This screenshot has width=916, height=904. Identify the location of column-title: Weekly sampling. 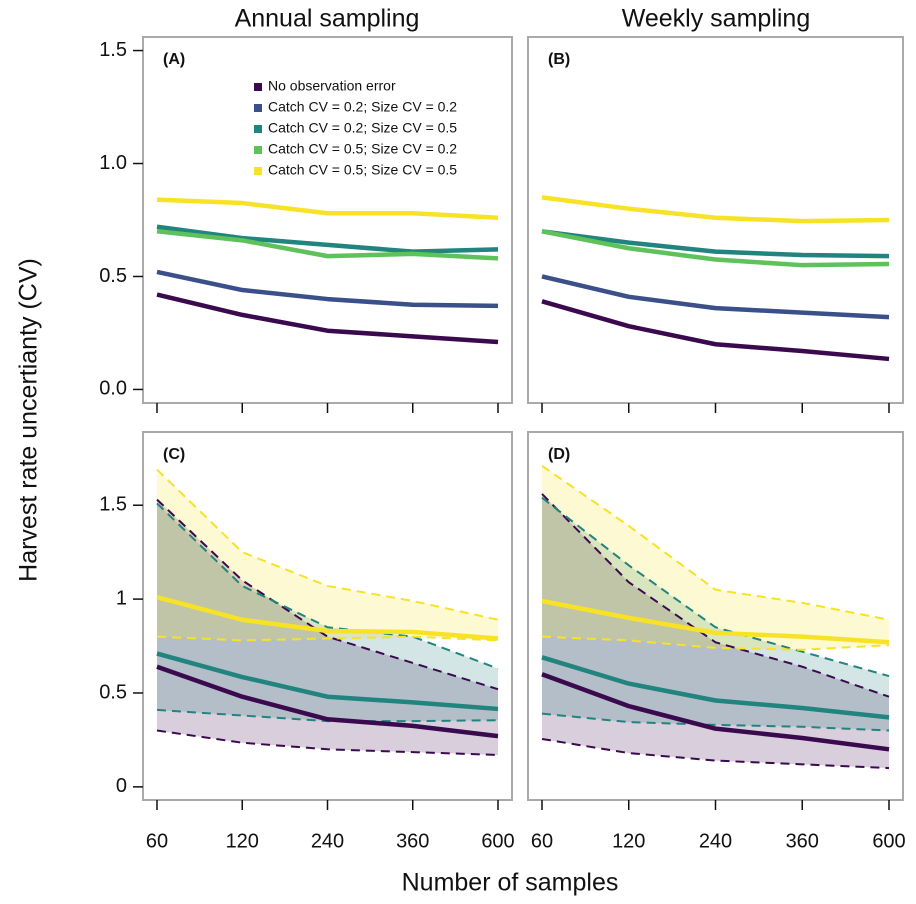
(716, 19).